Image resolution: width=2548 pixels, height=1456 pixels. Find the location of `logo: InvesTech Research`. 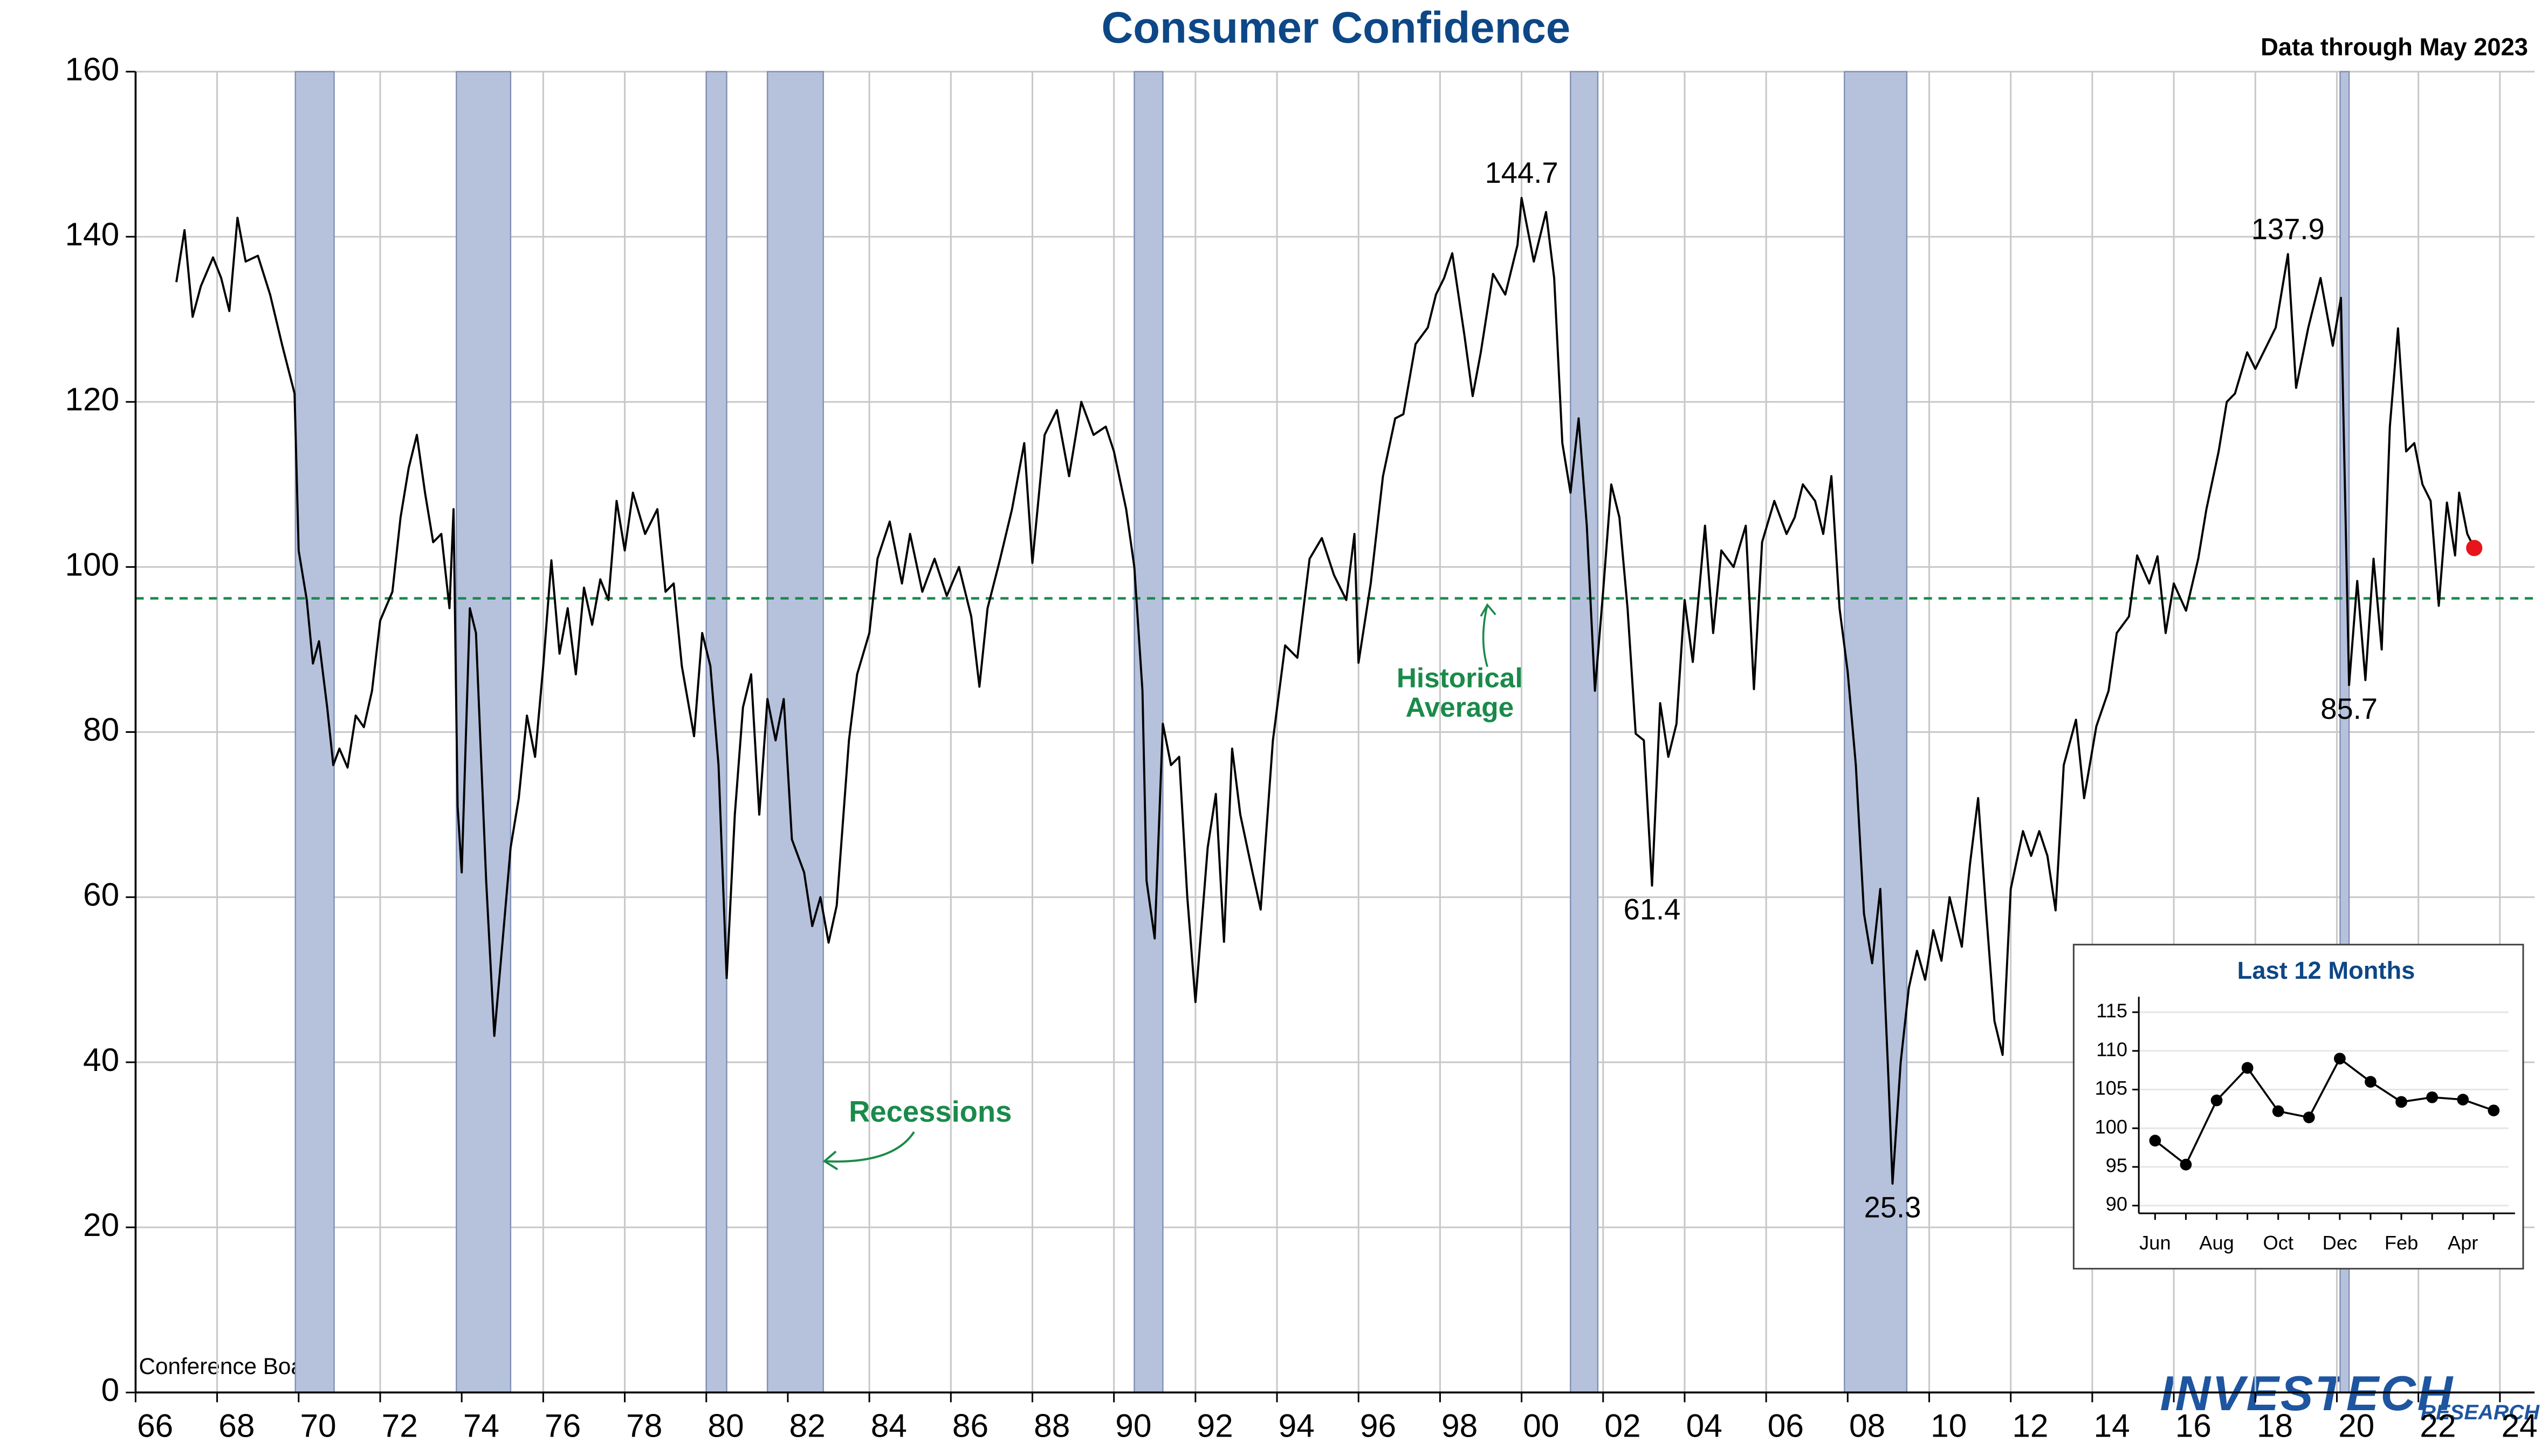

logo: InvesTech Research is located at coordinates (2350, 1395).